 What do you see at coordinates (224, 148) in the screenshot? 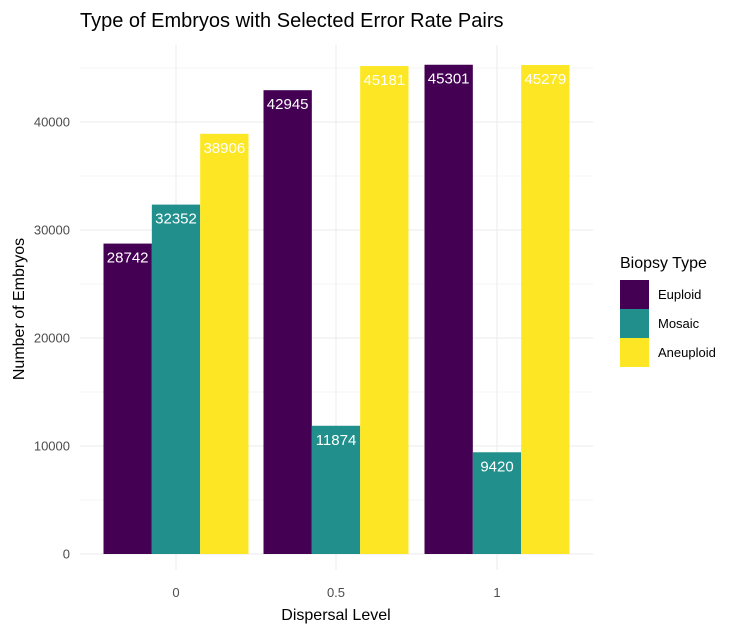
I see `bar-value-label: 38906` at bounding box center [224, 148].